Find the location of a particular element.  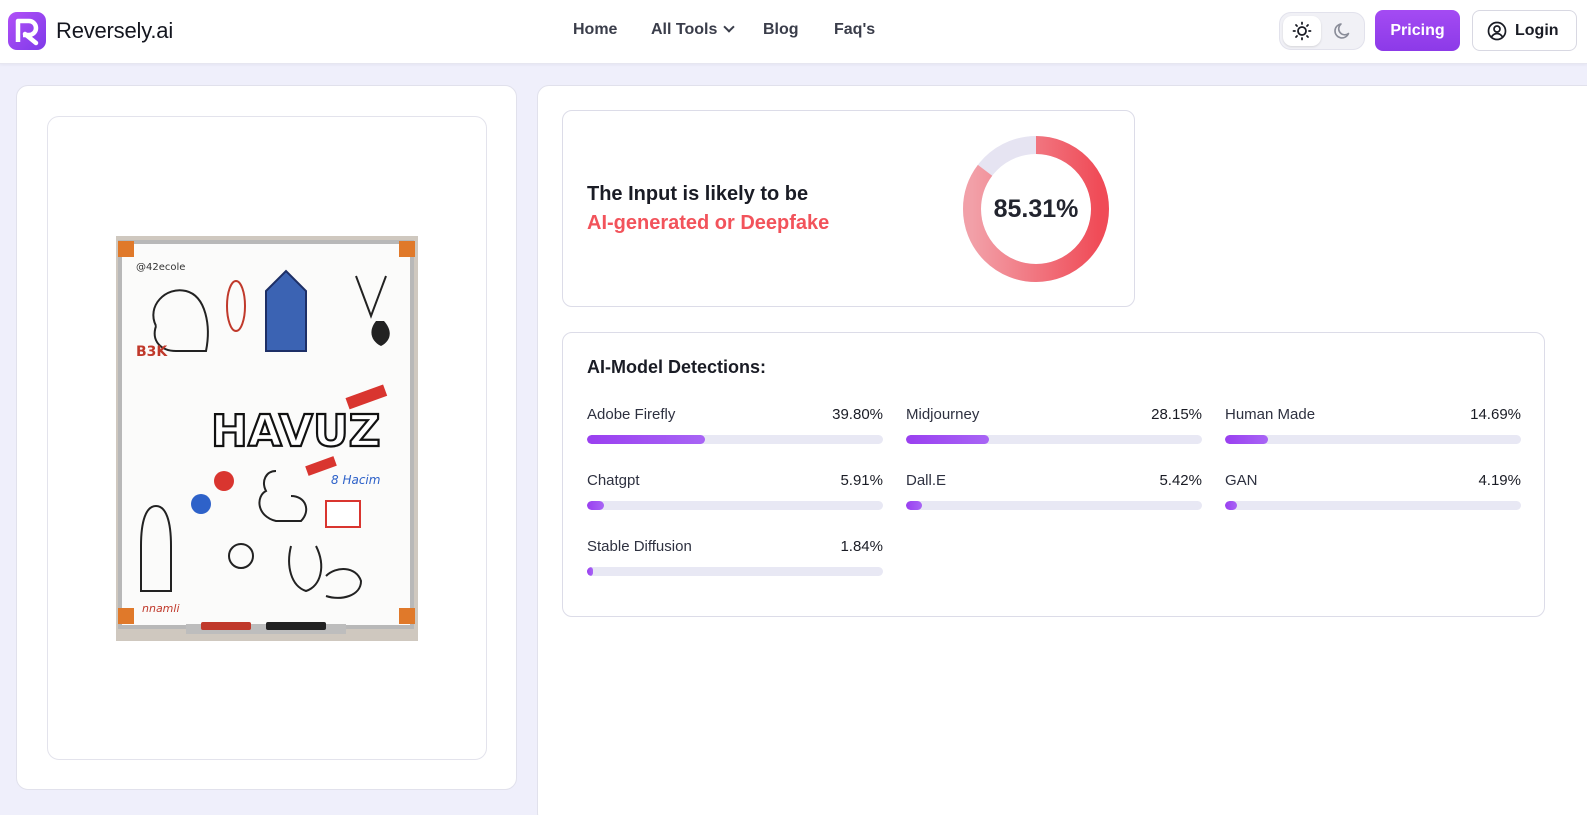

model-name: GAN is located at coordinates (1241, 480).